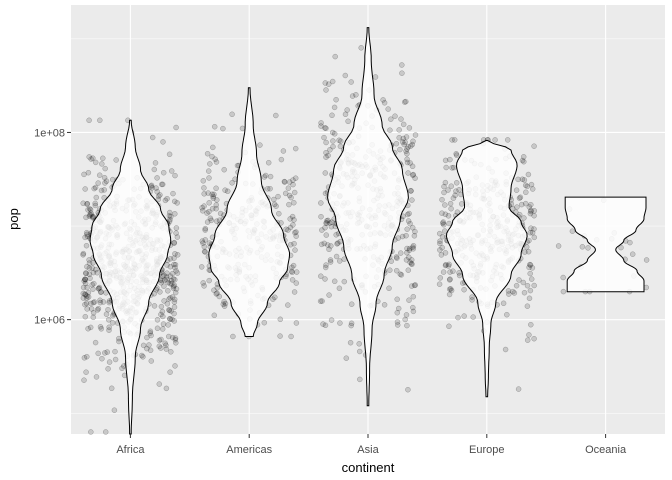 Image resolution: width=672 pixels, height=480 pixels. I want to click on x-tick-label: Oceania, so click(606, 450).